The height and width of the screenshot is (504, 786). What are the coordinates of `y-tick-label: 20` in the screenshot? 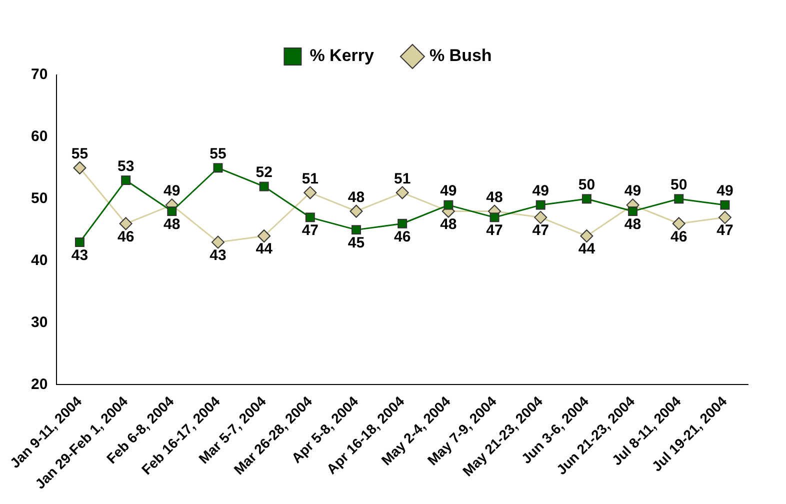 It's located at (39, 384).